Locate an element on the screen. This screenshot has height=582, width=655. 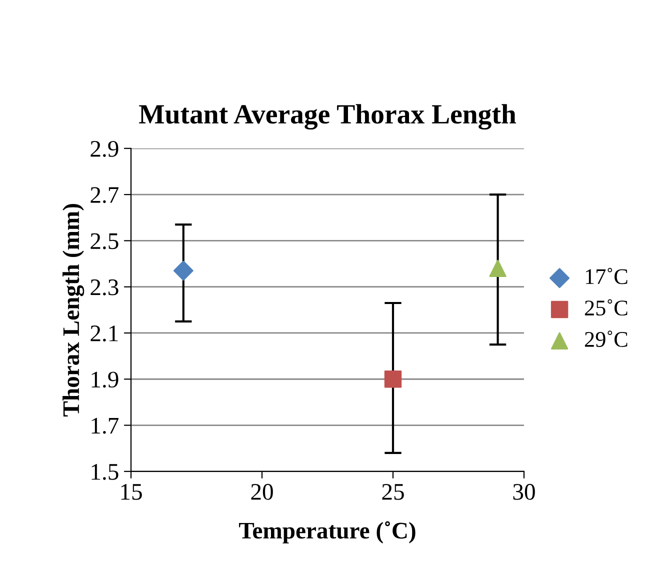
x-tick-label: 25 is located at coordinates (393, 492).